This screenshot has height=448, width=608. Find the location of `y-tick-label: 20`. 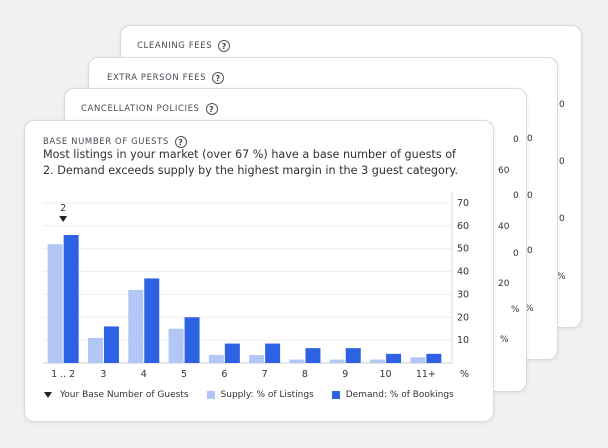

y-tick-label: 20 is located at coordinates (463, 317).